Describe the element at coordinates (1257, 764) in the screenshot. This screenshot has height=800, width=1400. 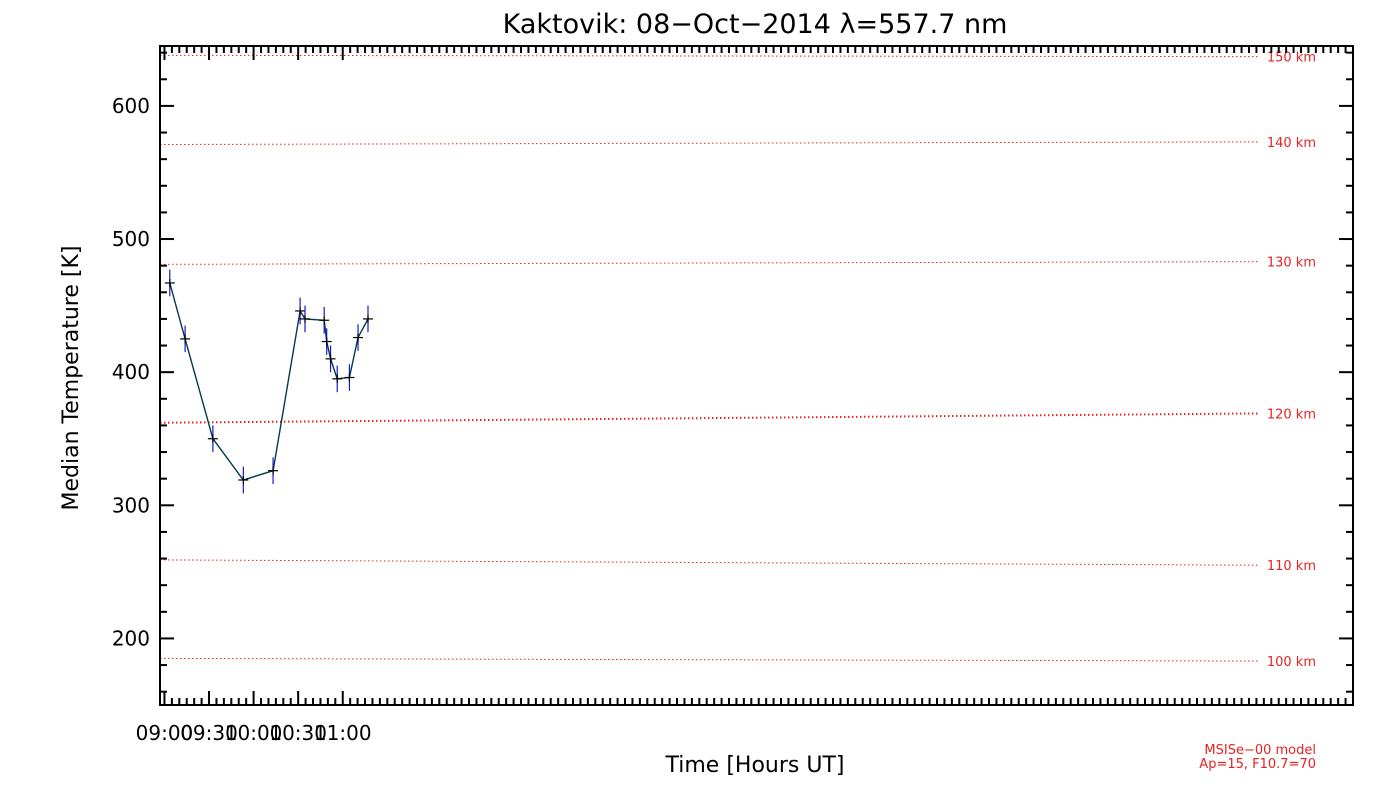
I see `model-note-line-2: Ap=15, F10.7=70` at that location.